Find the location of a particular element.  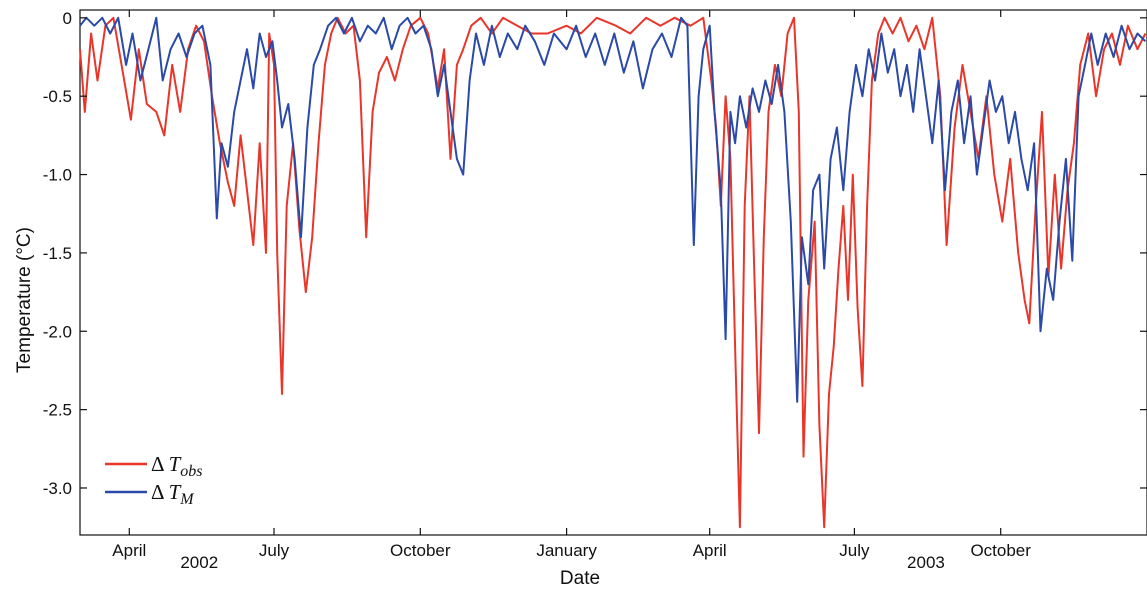

y-tick-label: -2.5 is located at coordinates (57, 410).